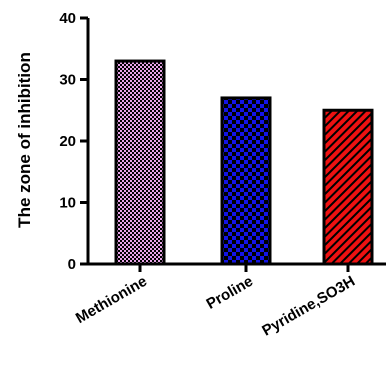 The image size is (388, 388). Describe the element at coordinates (67, 80) in the screenshot. I see `y-tick-label: 30` at that location.